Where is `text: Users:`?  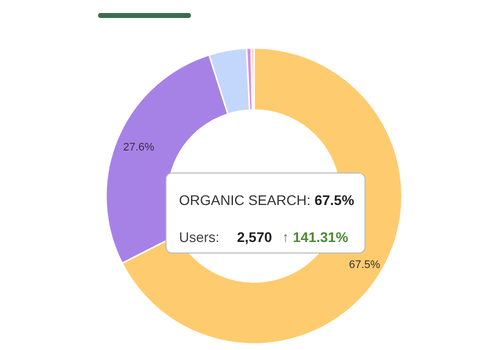 text: Users: is located at coordinates (199, 237).